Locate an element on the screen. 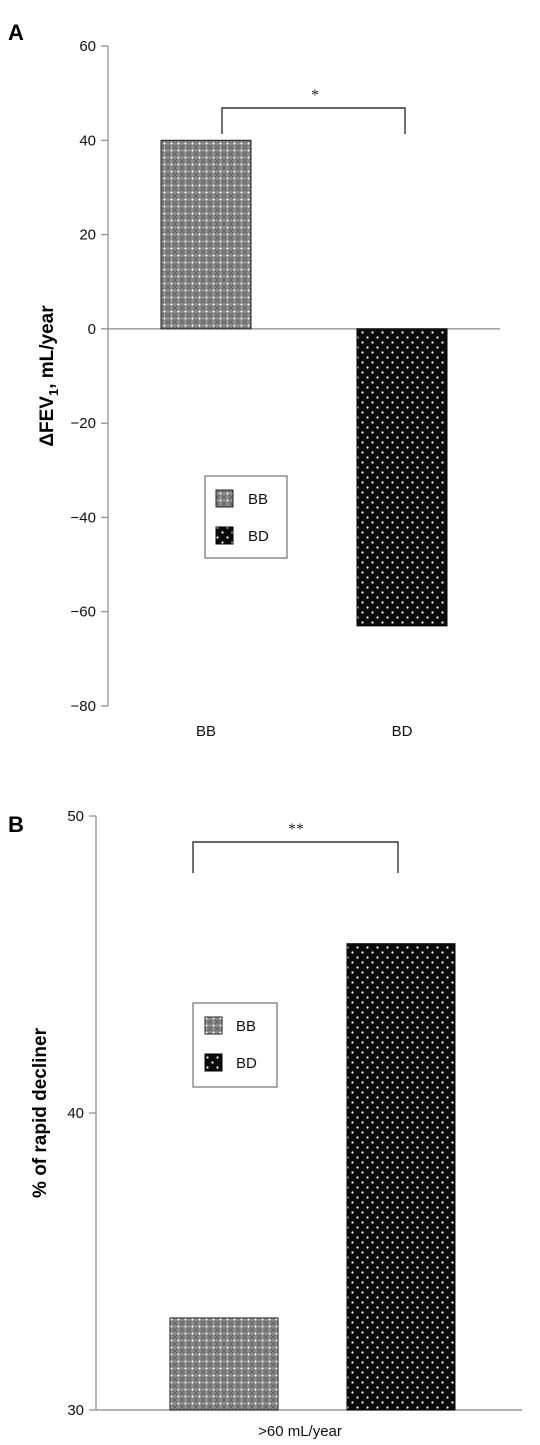 The image size is (540, 1445). panel-a-bar-bd is located at coordinates (402, 477).